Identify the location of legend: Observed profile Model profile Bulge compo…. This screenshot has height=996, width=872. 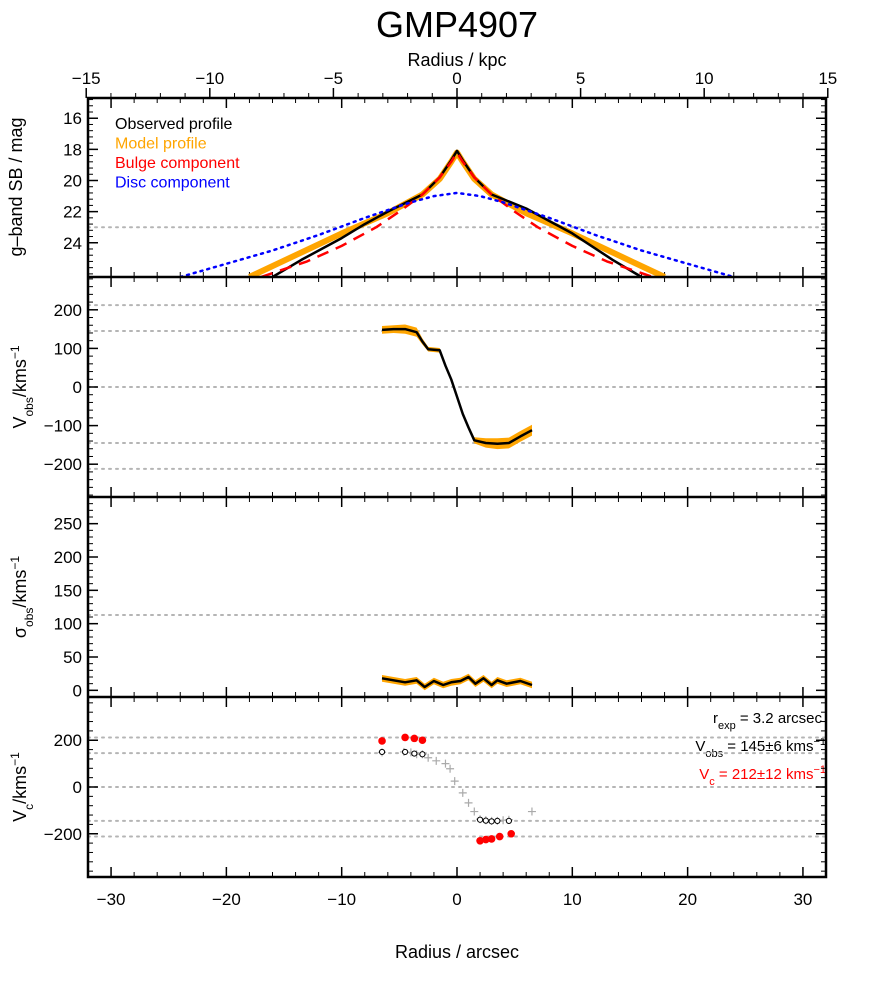
(177, 154).